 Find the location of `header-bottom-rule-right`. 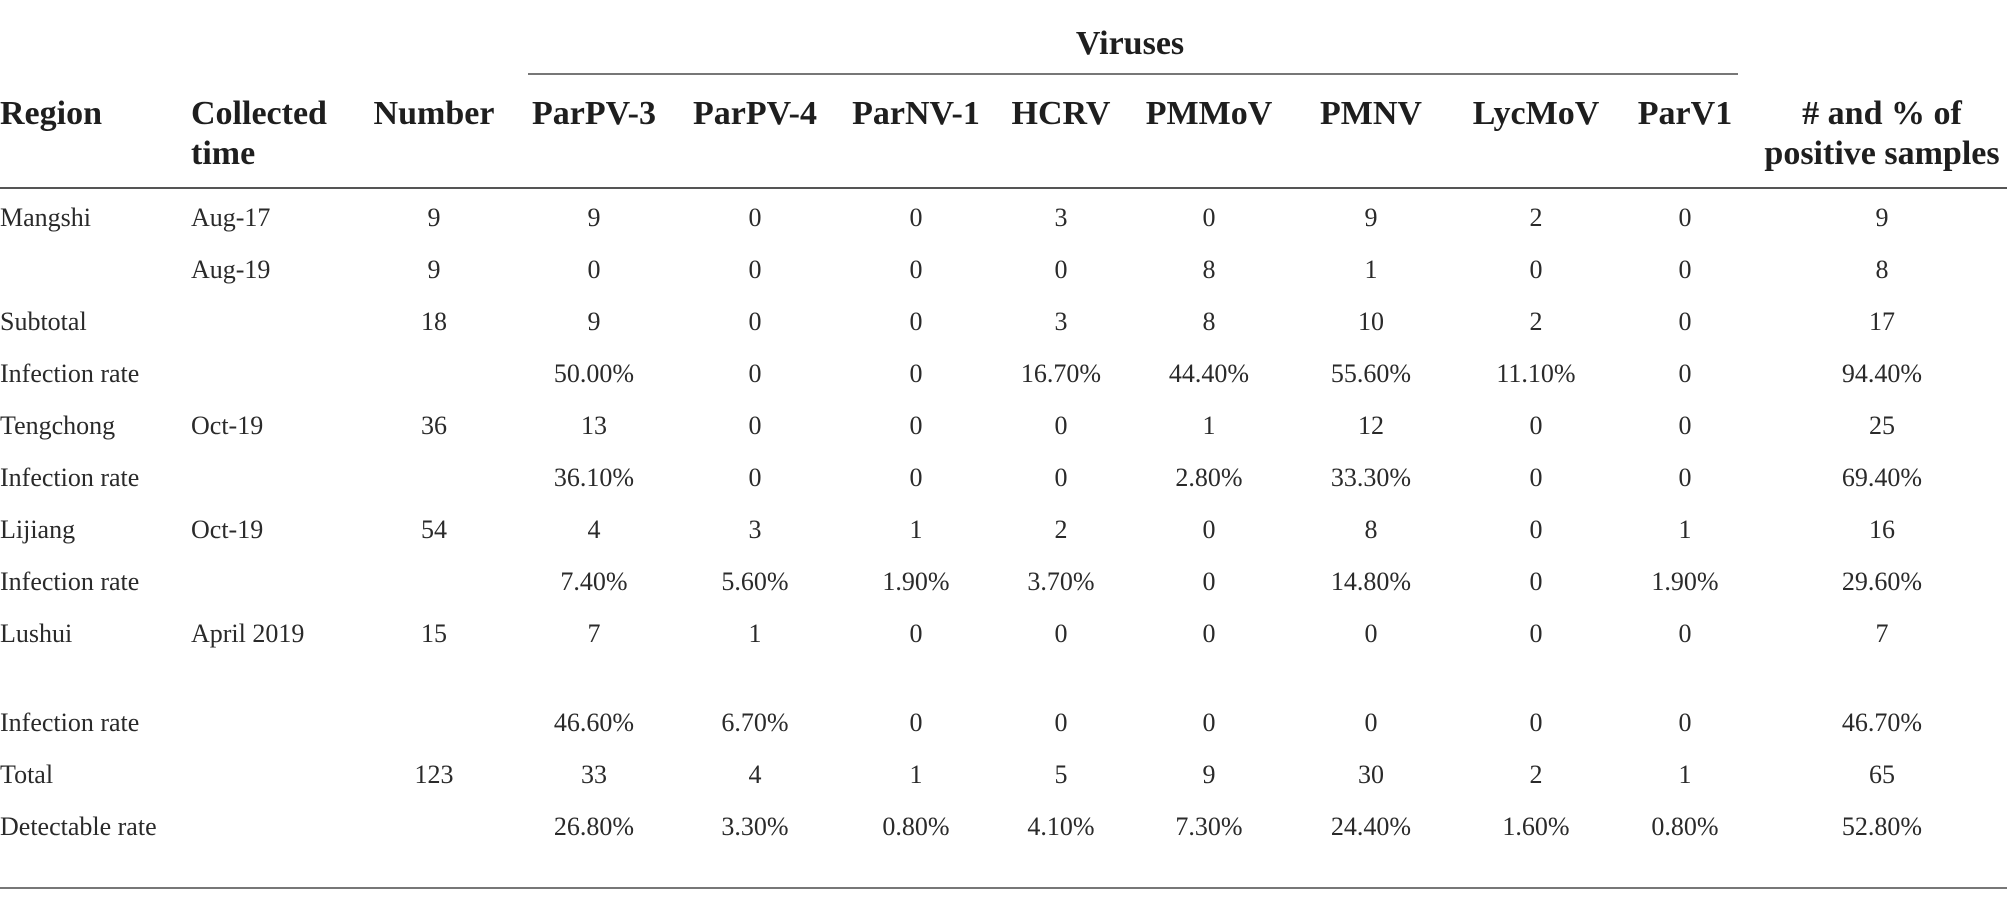

header-bottom-rule-right is located at coordinates (1879, 188).